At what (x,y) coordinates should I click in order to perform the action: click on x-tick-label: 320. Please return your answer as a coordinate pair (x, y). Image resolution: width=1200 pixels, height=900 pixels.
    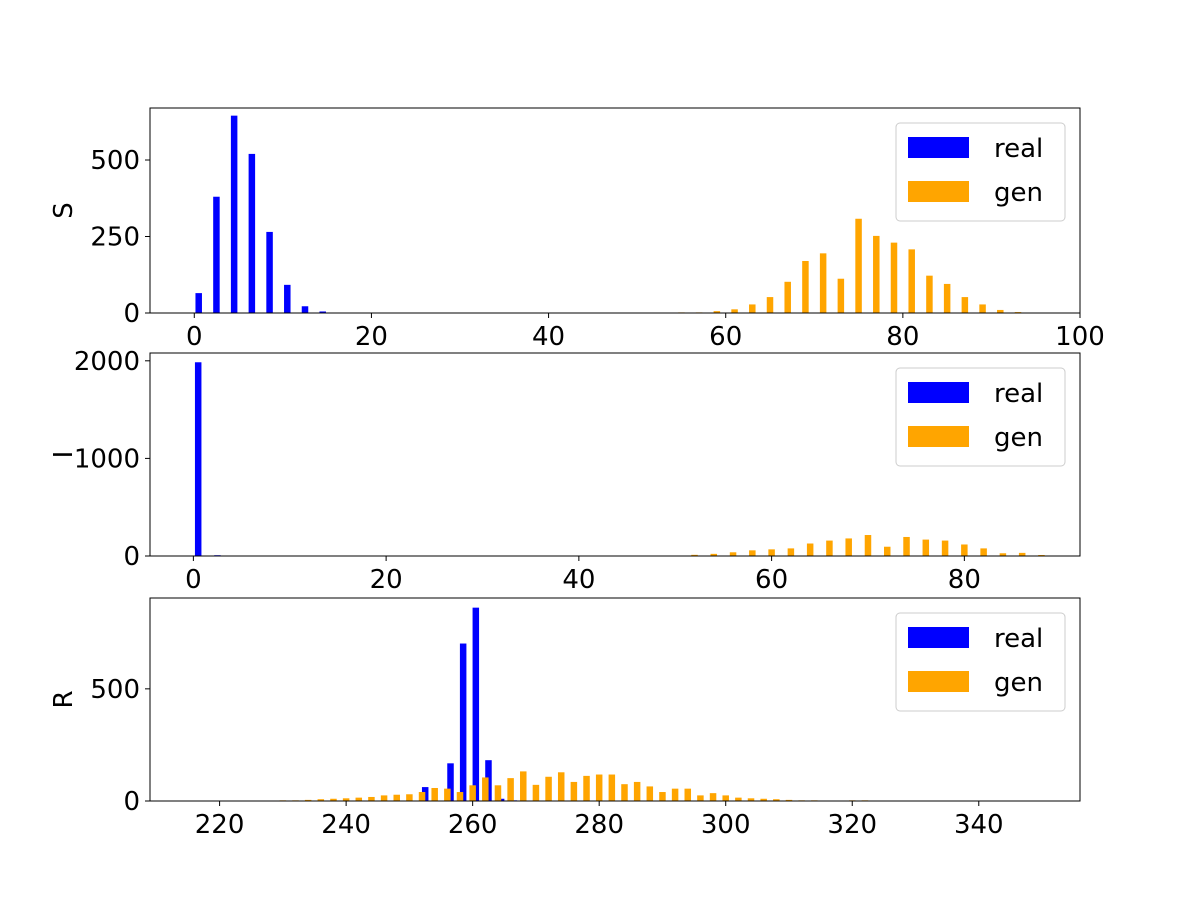
    Looking at the image, I should click on (852, 825).